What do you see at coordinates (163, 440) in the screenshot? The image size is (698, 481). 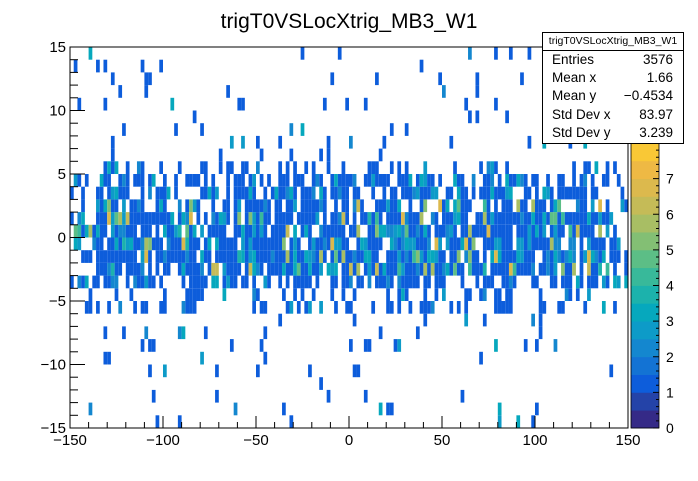 I see `x-tick-label: −100` at bounding box center [163, 440].